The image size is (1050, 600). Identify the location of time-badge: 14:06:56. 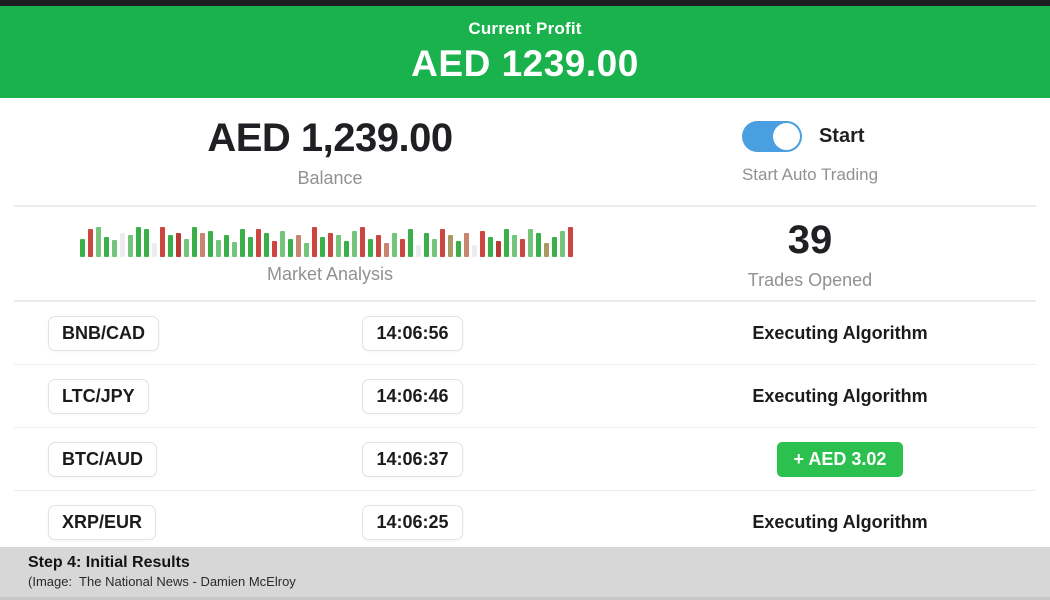
(412, 333).